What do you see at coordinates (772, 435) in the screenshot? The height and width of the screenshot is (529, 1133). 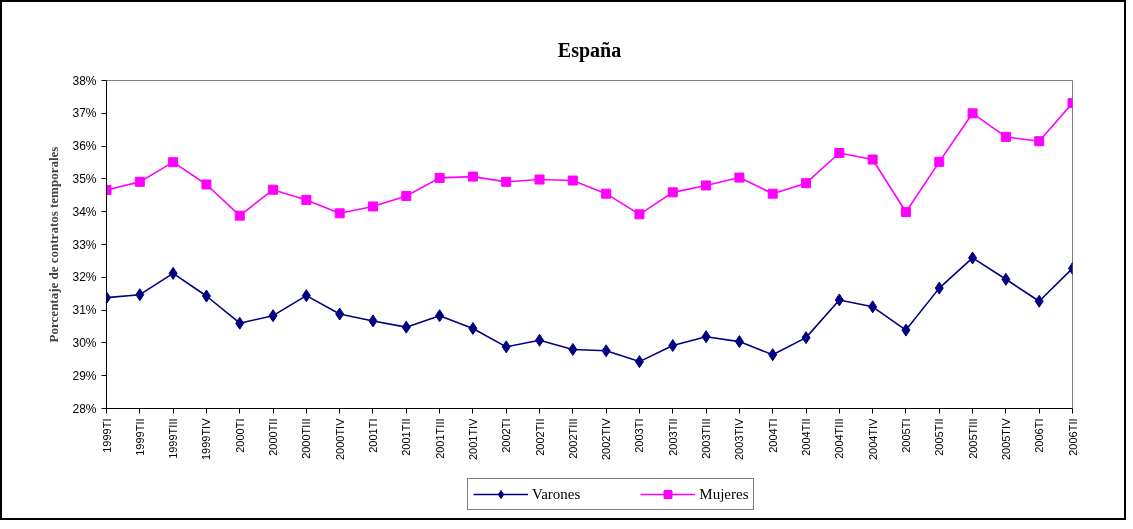 I see `x-tick-label: 2004TI` at bounding box center [772, 435].